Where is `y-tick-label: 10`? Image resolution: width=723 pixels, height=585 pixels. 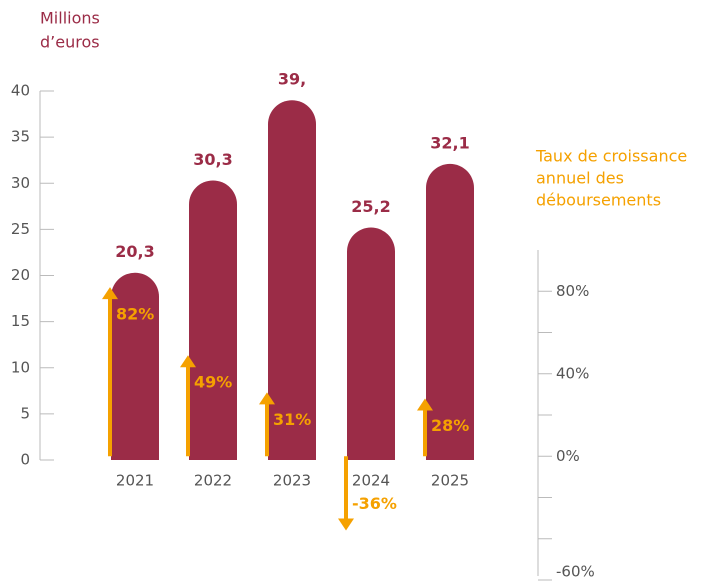
y-tick-label: 10 is located at coordinates (20, 367).